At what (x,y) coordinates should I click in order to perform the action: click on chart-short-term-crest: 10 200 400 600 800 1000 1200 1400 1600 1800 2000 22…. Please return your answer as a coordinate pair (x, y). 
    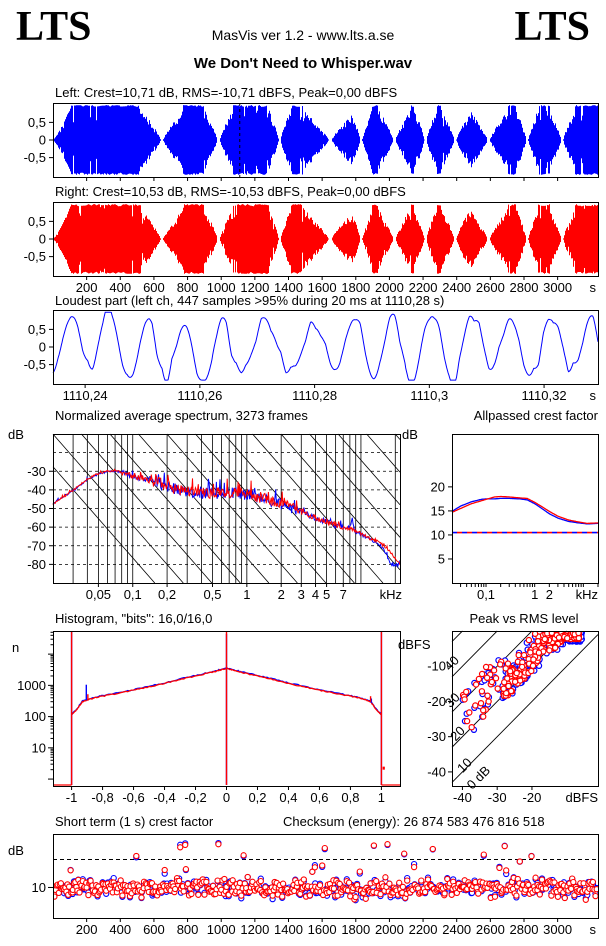
    Looking at the image, I should click on (315, 885).